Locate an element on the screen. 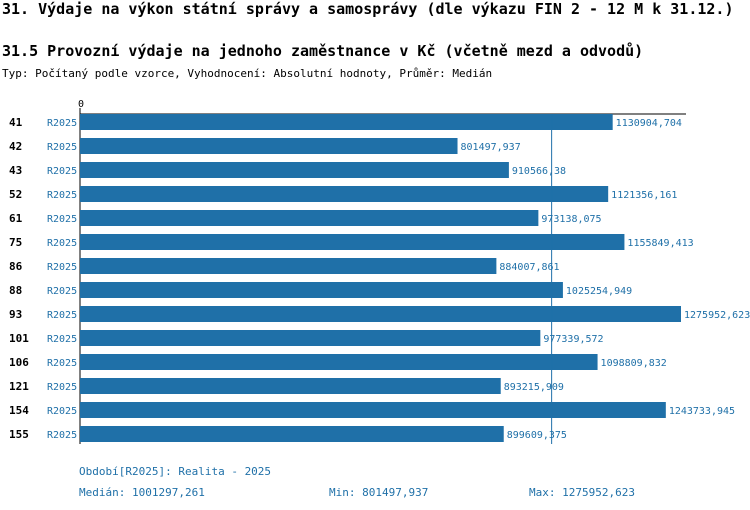 The height and width of the screenshot is (510, 750). row-id-label: 121 is located at coordinates (19, 386).